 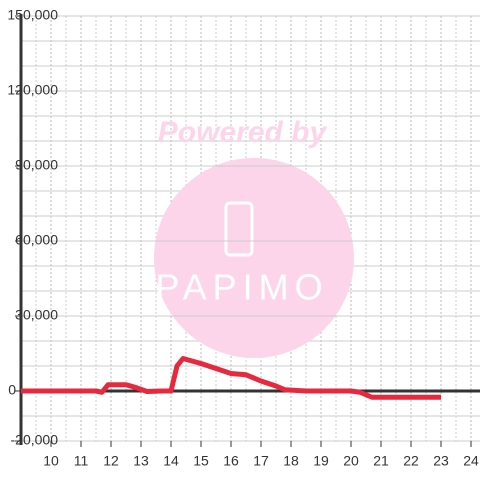 I want to click on x-tick-label: 20, so click(x=351, y=461).